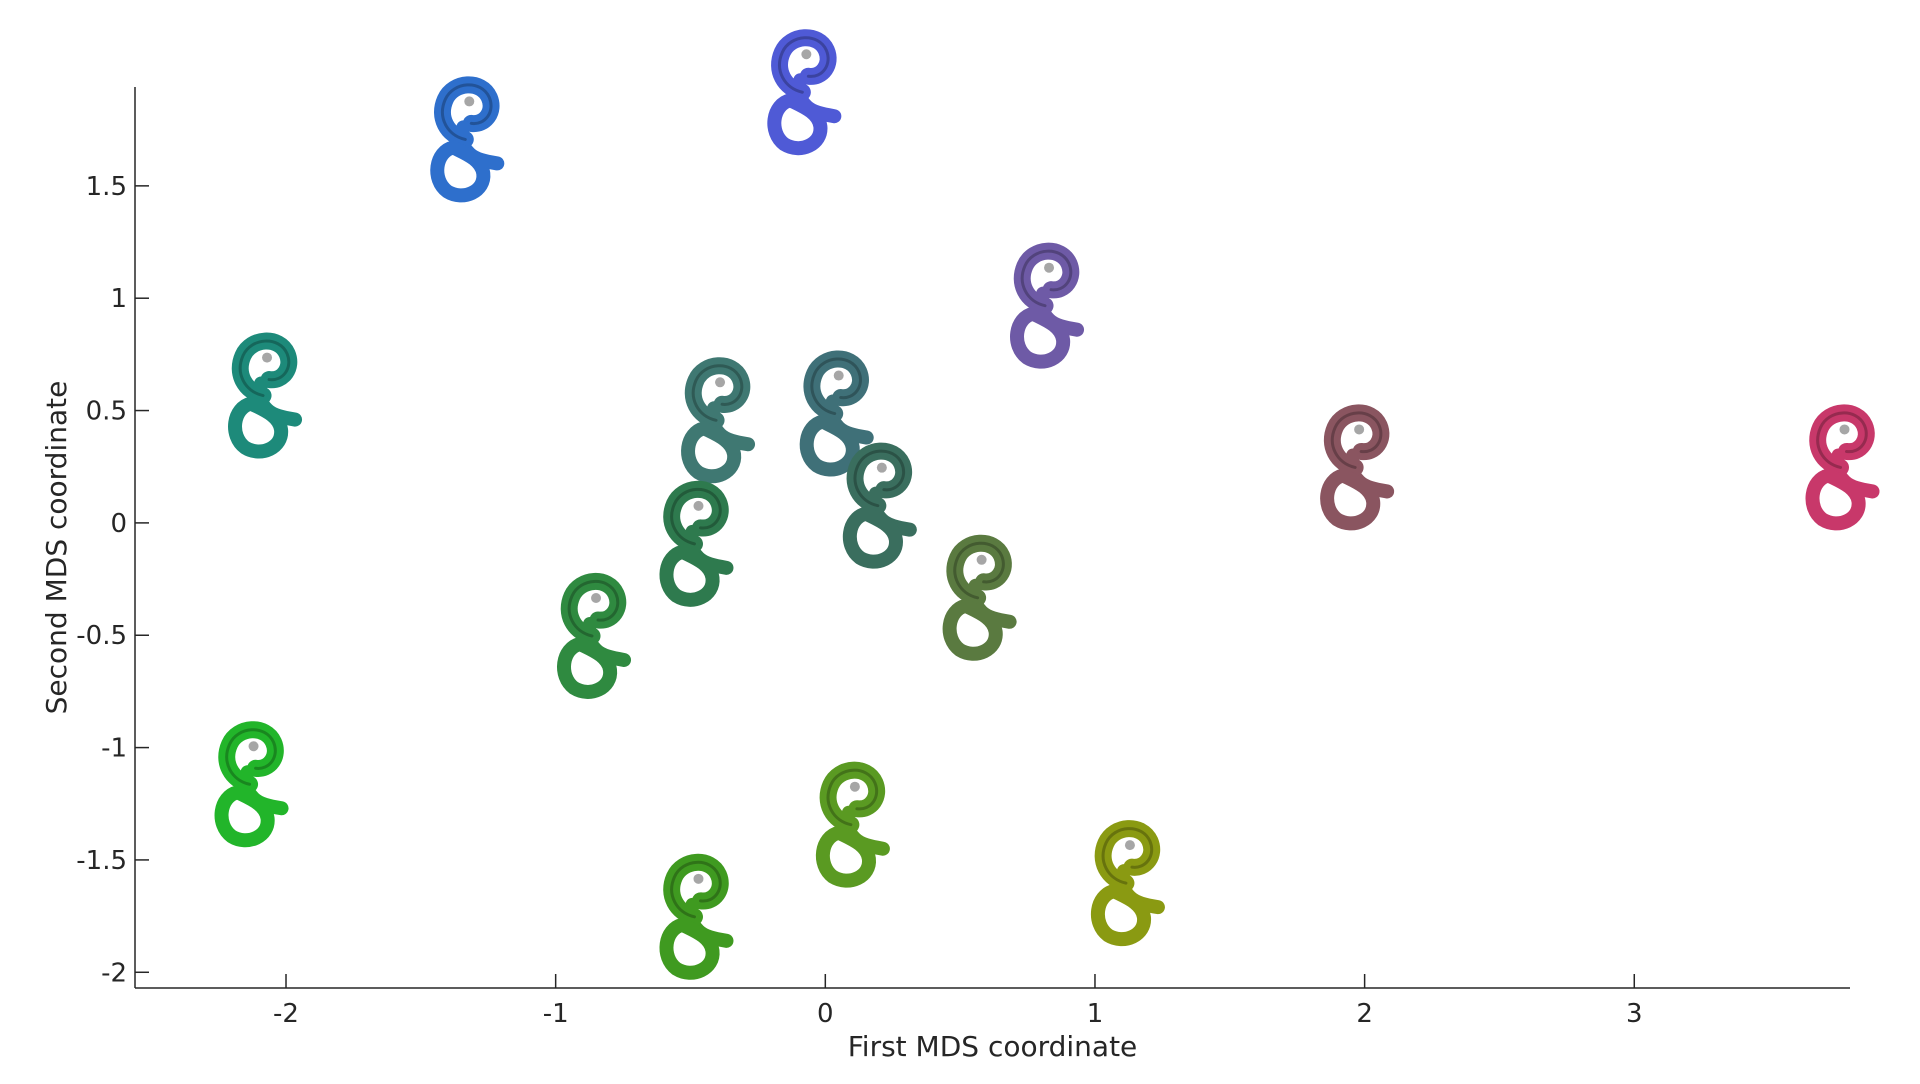 Image resolution: width=1920 pixels, height=1084 pixels. What do you see at coordinates (993, 1046) in the screenshot?
I see `x-axis-label: First MDS coordinate` at bounding box center [993, 1046].